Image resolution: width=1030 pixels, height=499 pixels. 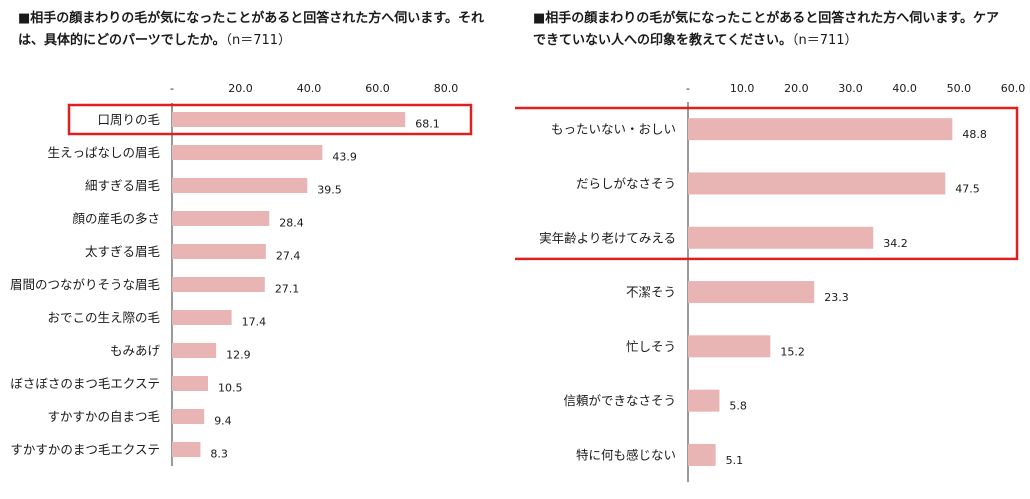 What do you see at coordinates (230, 388) in the screenshot?
I see `left-value-label: 10.5` at bounding box center [230, 388].